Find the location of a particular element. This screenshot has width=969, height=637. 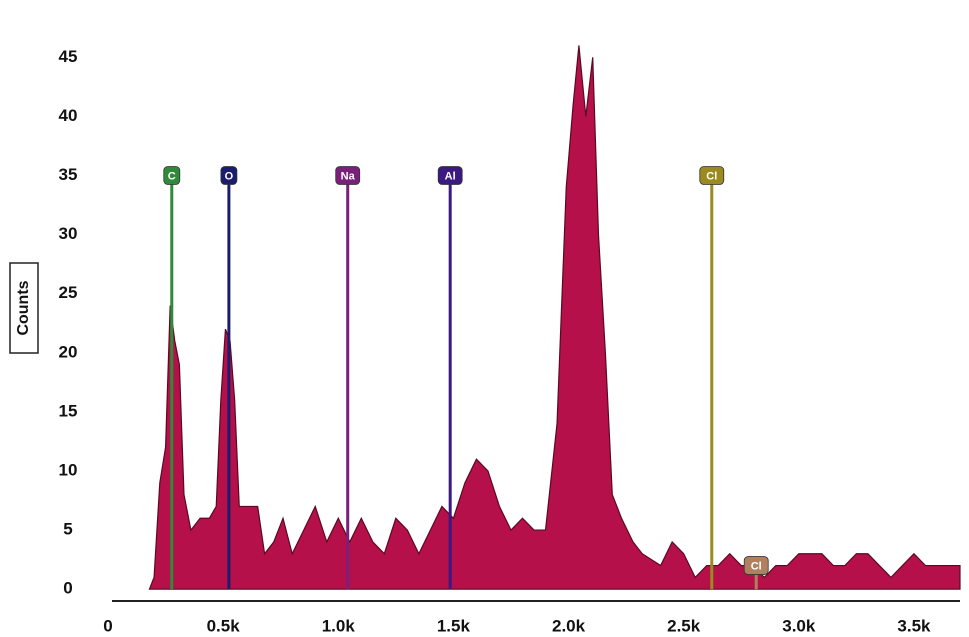

y-tick-label: 45 is located at coordinates (68, 56).